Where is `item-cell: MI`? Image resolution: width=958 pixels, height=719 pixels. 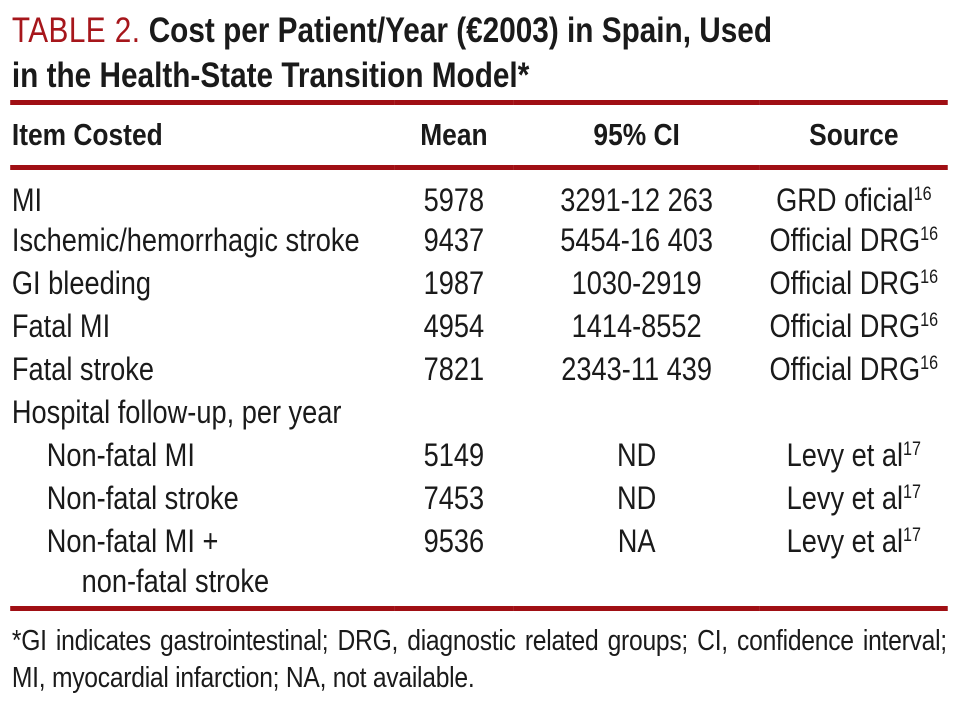 item-cell: MI is located at coordinates (27, 200).